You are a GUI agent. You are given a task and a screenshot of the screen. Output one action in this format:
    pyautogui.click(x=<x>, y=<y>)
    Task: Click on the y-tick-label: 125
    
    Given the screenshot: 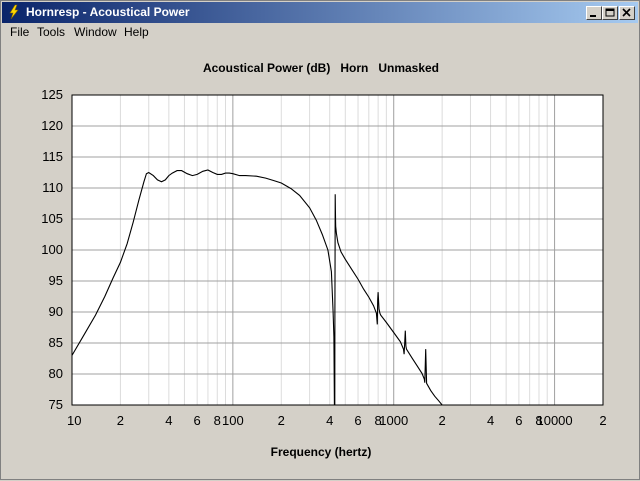 What is the action you would take?
    pyautogui.click(x=52, y=94)
    